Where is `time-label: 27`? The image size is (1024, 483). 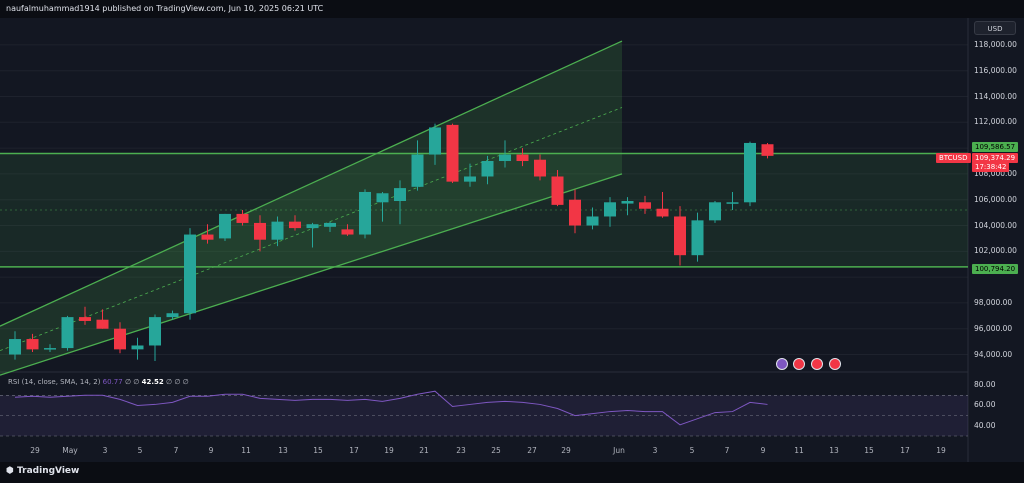 time-label: 27 is located at coordinates (532, 450).